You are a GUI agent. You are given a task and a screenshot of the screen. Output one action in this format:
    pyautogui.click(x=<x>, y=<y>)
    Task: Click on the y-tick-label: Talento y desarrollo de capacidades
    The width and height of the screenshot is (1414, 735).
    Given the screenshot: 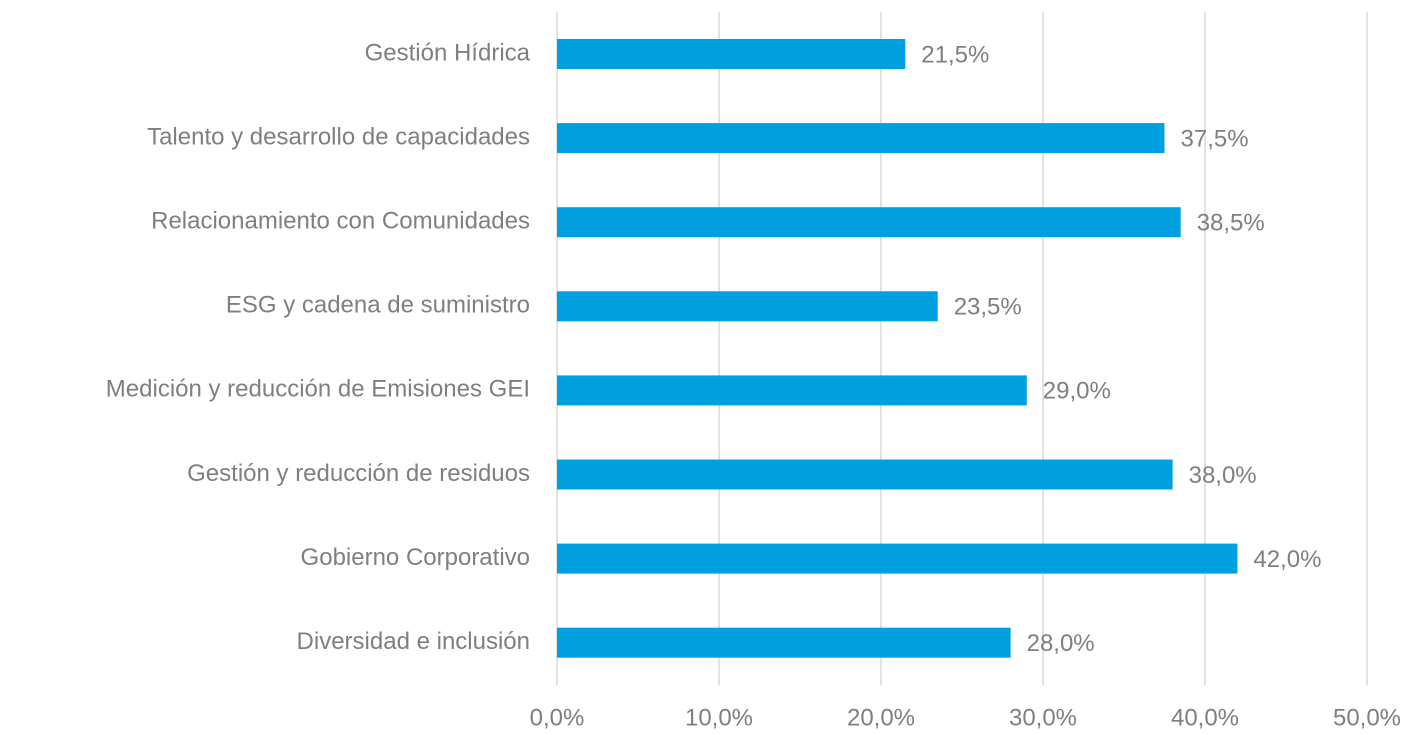 What is the action you would take?
    pyautogui.click(x=338, y=136)
    